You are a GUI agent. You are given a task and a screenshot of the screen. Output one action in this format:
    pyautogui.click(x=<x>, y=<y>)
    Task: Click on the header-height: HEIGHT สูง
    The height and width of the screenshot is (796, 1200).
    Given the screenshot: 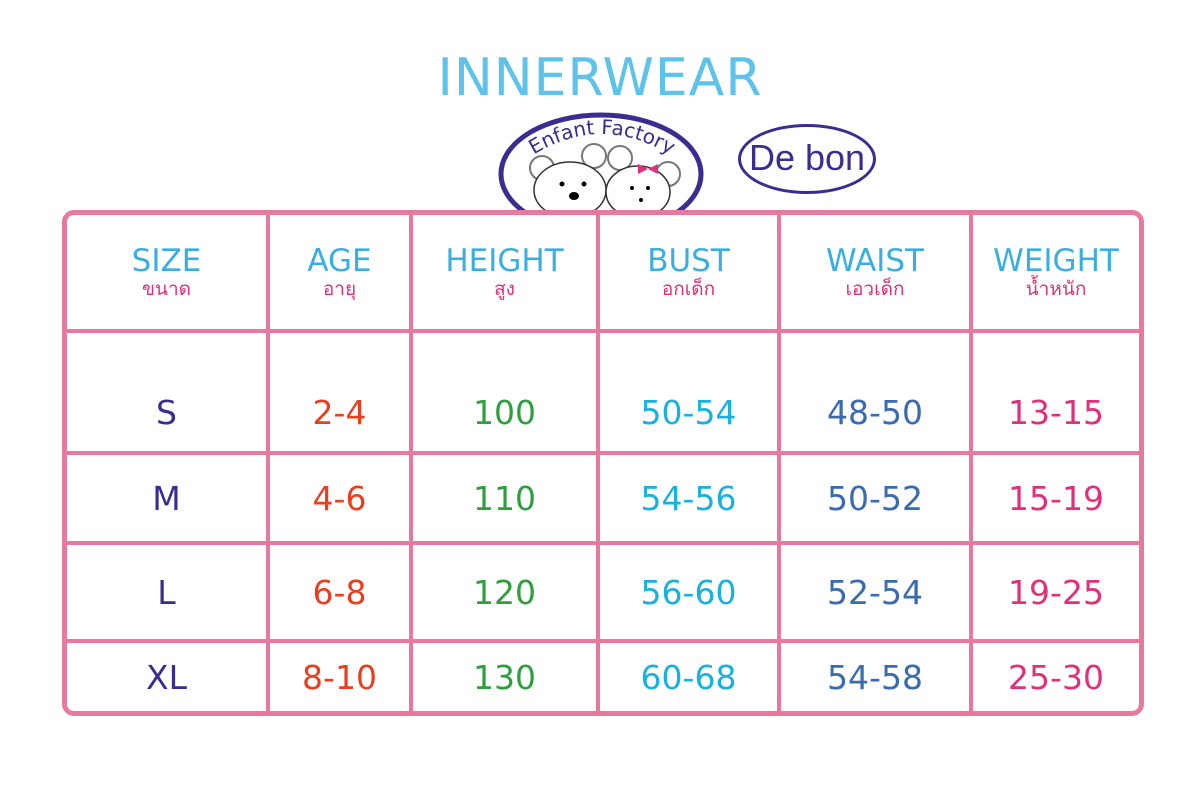 What is the action you would take?
    pyautogui.click(x=504, y=272)
    